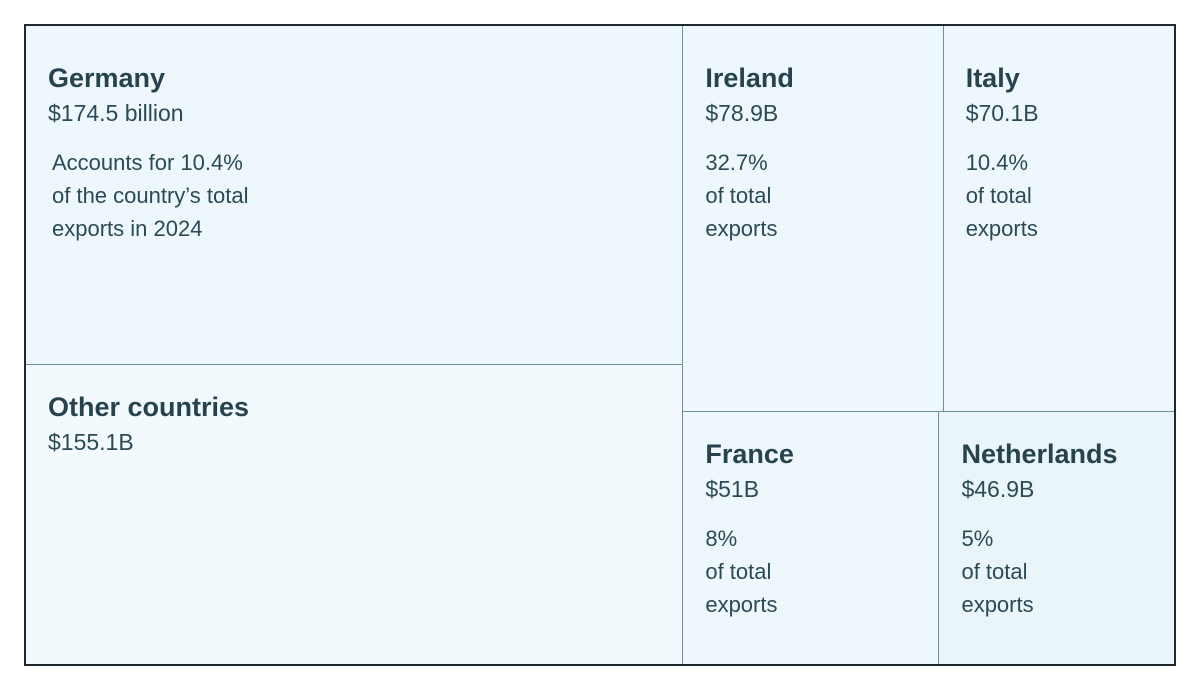 The width and height of the screenshot is (1200, 689). What do you see at coordinates (1001, 195) in the screenshot?
I see `export-share: 10.4% of total exports` at bounding box center [1001, 195].